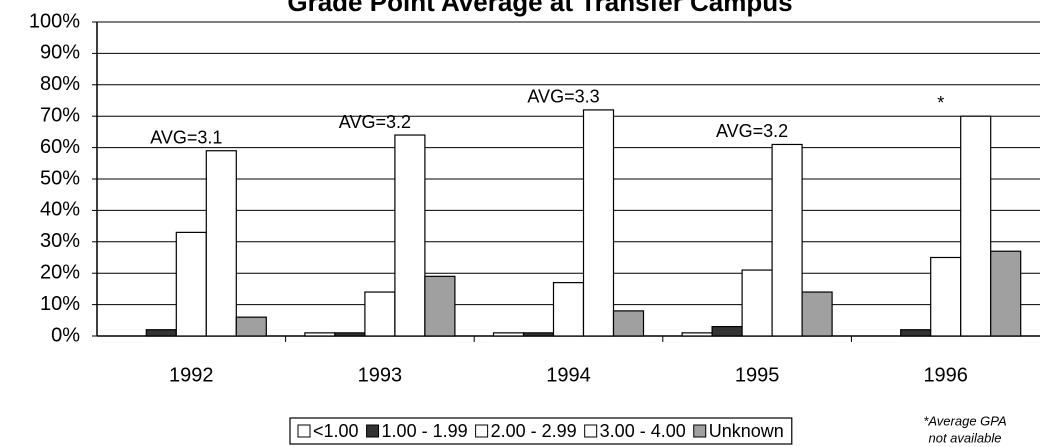  Describe the element at coordinates (746, 431) in the screenshot. I see `legend-label: Unknown` at that location.